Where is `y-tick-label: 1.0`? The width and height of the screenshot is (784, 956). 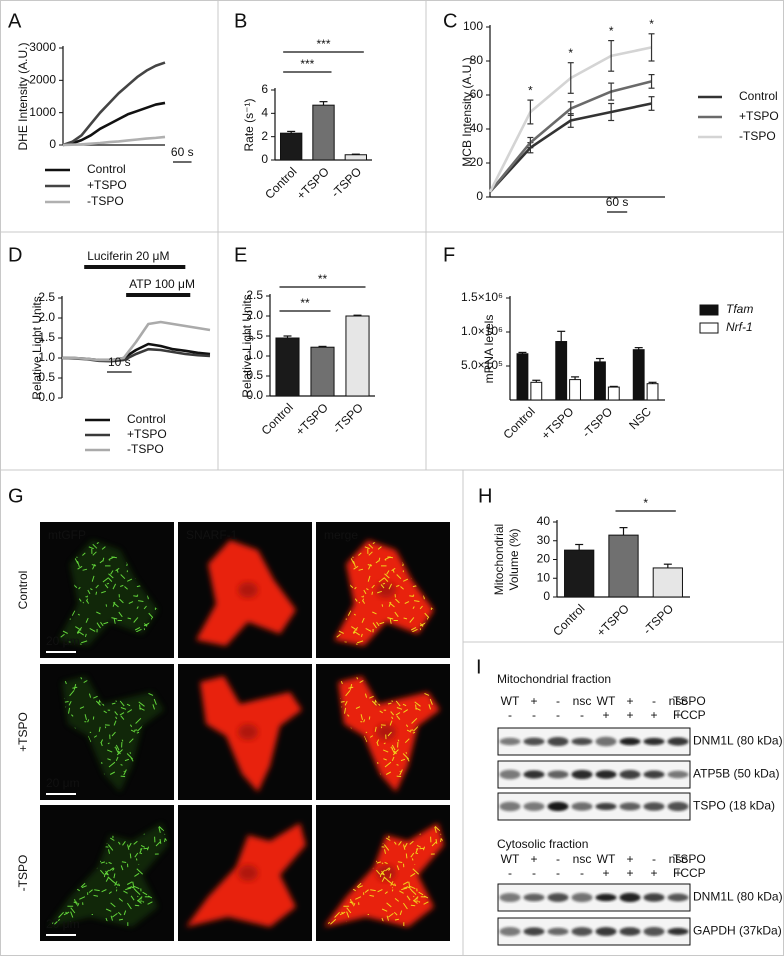
y-tick-label: 1.0 is located at coordinates (46, 357).